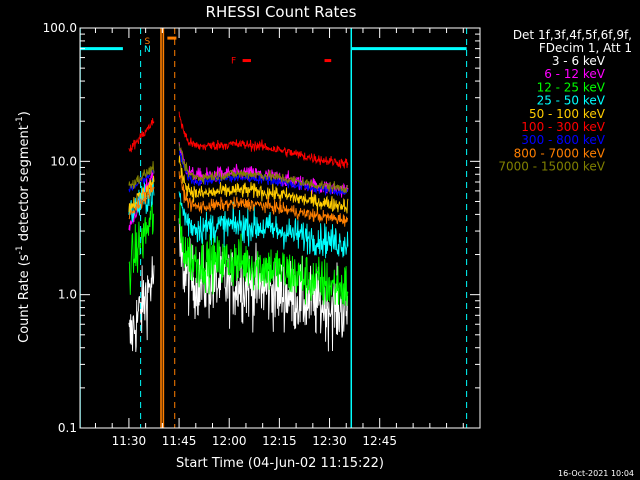 This screenshot has height=480, width=640. What do you see at coordinates (129, 441) in the screenshot?
I see `x-tick-label-1: 11:30` at bounding box center [129, 441].